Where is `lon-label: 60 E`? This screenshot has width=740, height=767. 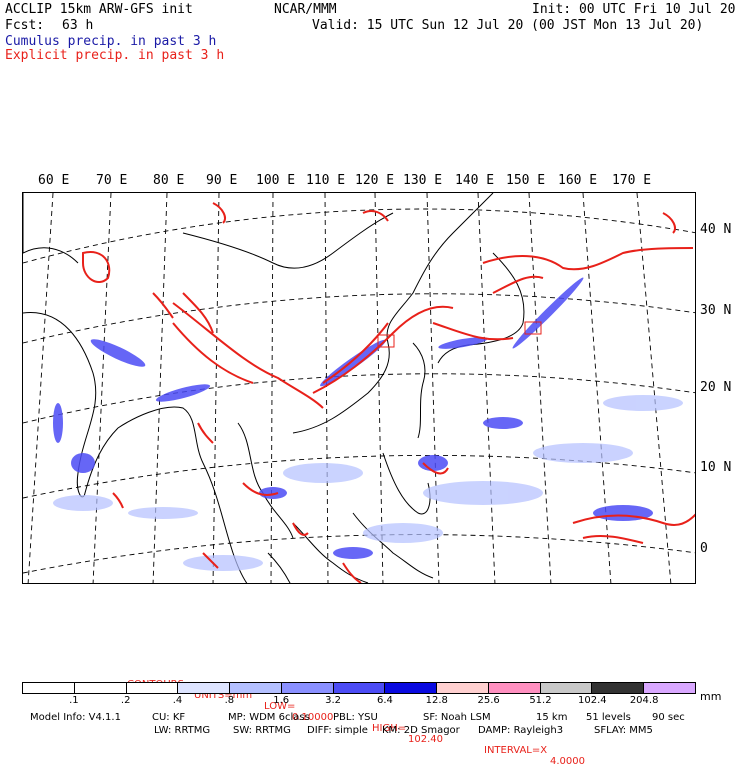 lon-label: 60 E is located at coordinates (54, 180).